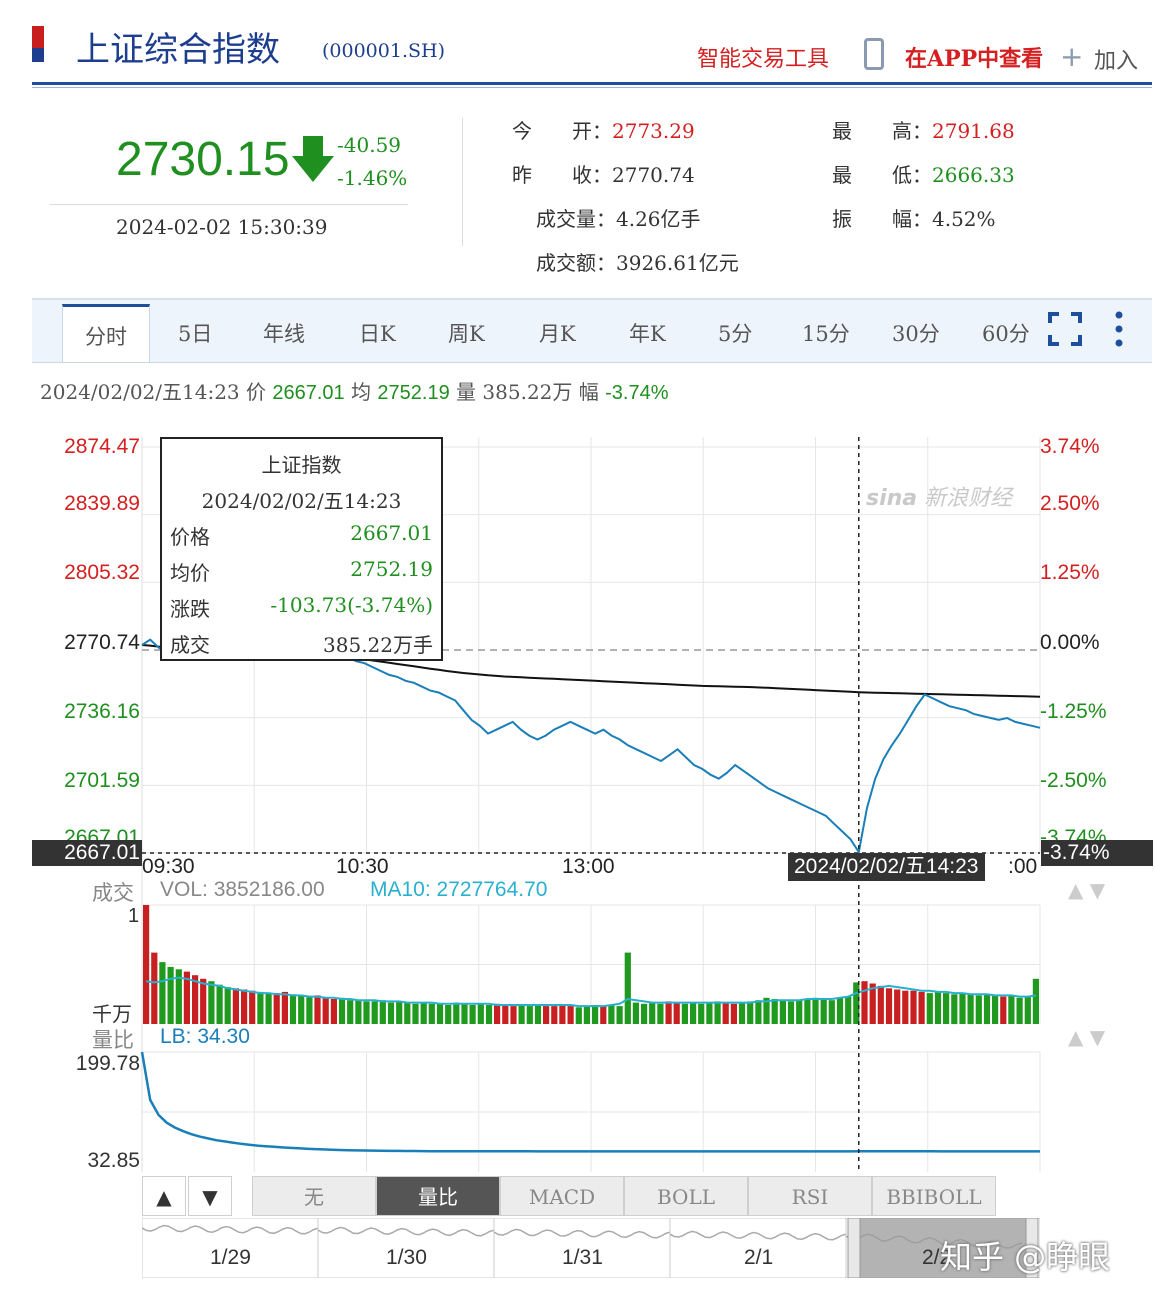 This screenshot has width=1155, height=1299. Describe the element at coordinates (1065, 329) in the screenshot. I see `fullscreen-icon` at that location.